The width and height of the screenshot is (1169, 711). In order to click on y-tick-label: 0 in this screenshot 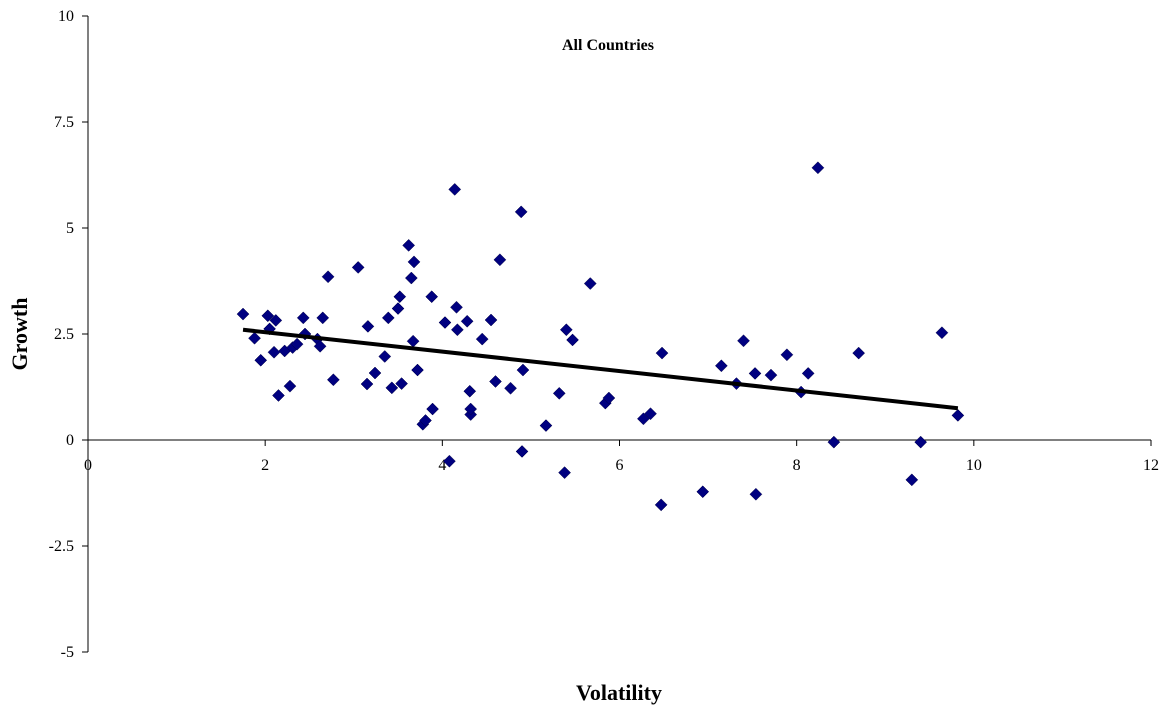, I will do `click(70, 440)`.